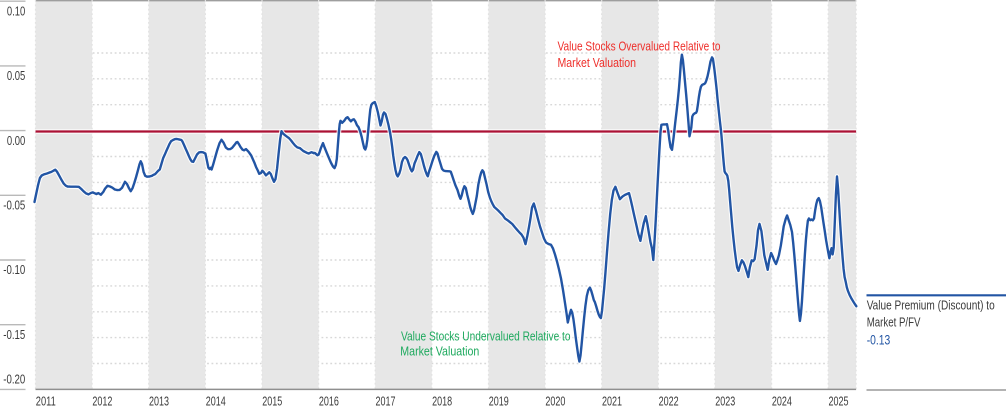  Describe the element at coordinates (639, 46) in the screenshot. I see `svg-text:Value Stocks Overvalued Relati: Value Stocks Overvalued Relative to` at that location.